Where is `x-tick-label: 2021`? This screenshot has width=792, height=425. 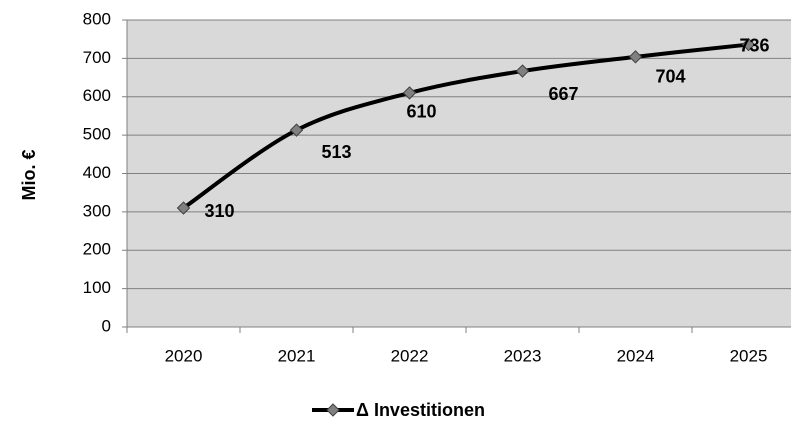 x-tick-label: 2021 is located at coordinates (297, 355).